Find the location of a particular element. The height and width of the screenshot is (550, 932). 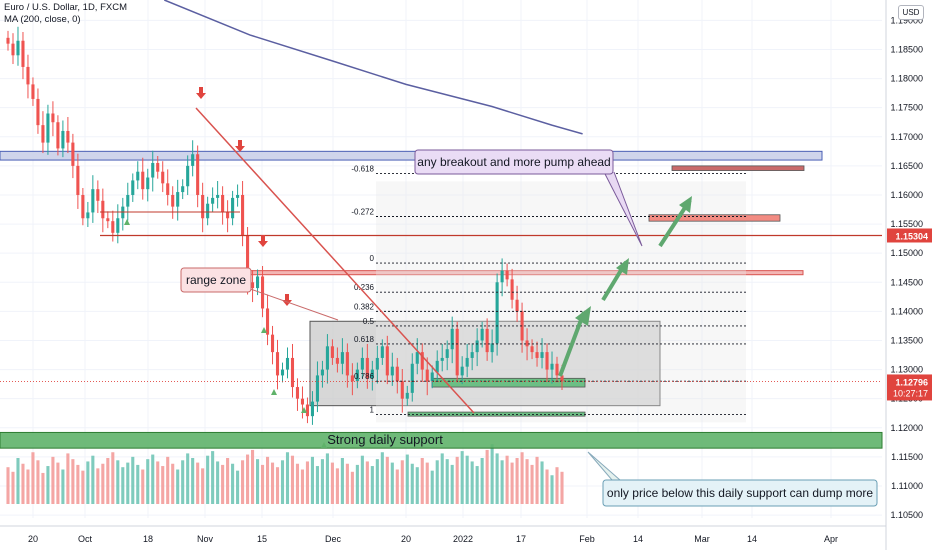

breakout-note is located at coordinates (514, 162).